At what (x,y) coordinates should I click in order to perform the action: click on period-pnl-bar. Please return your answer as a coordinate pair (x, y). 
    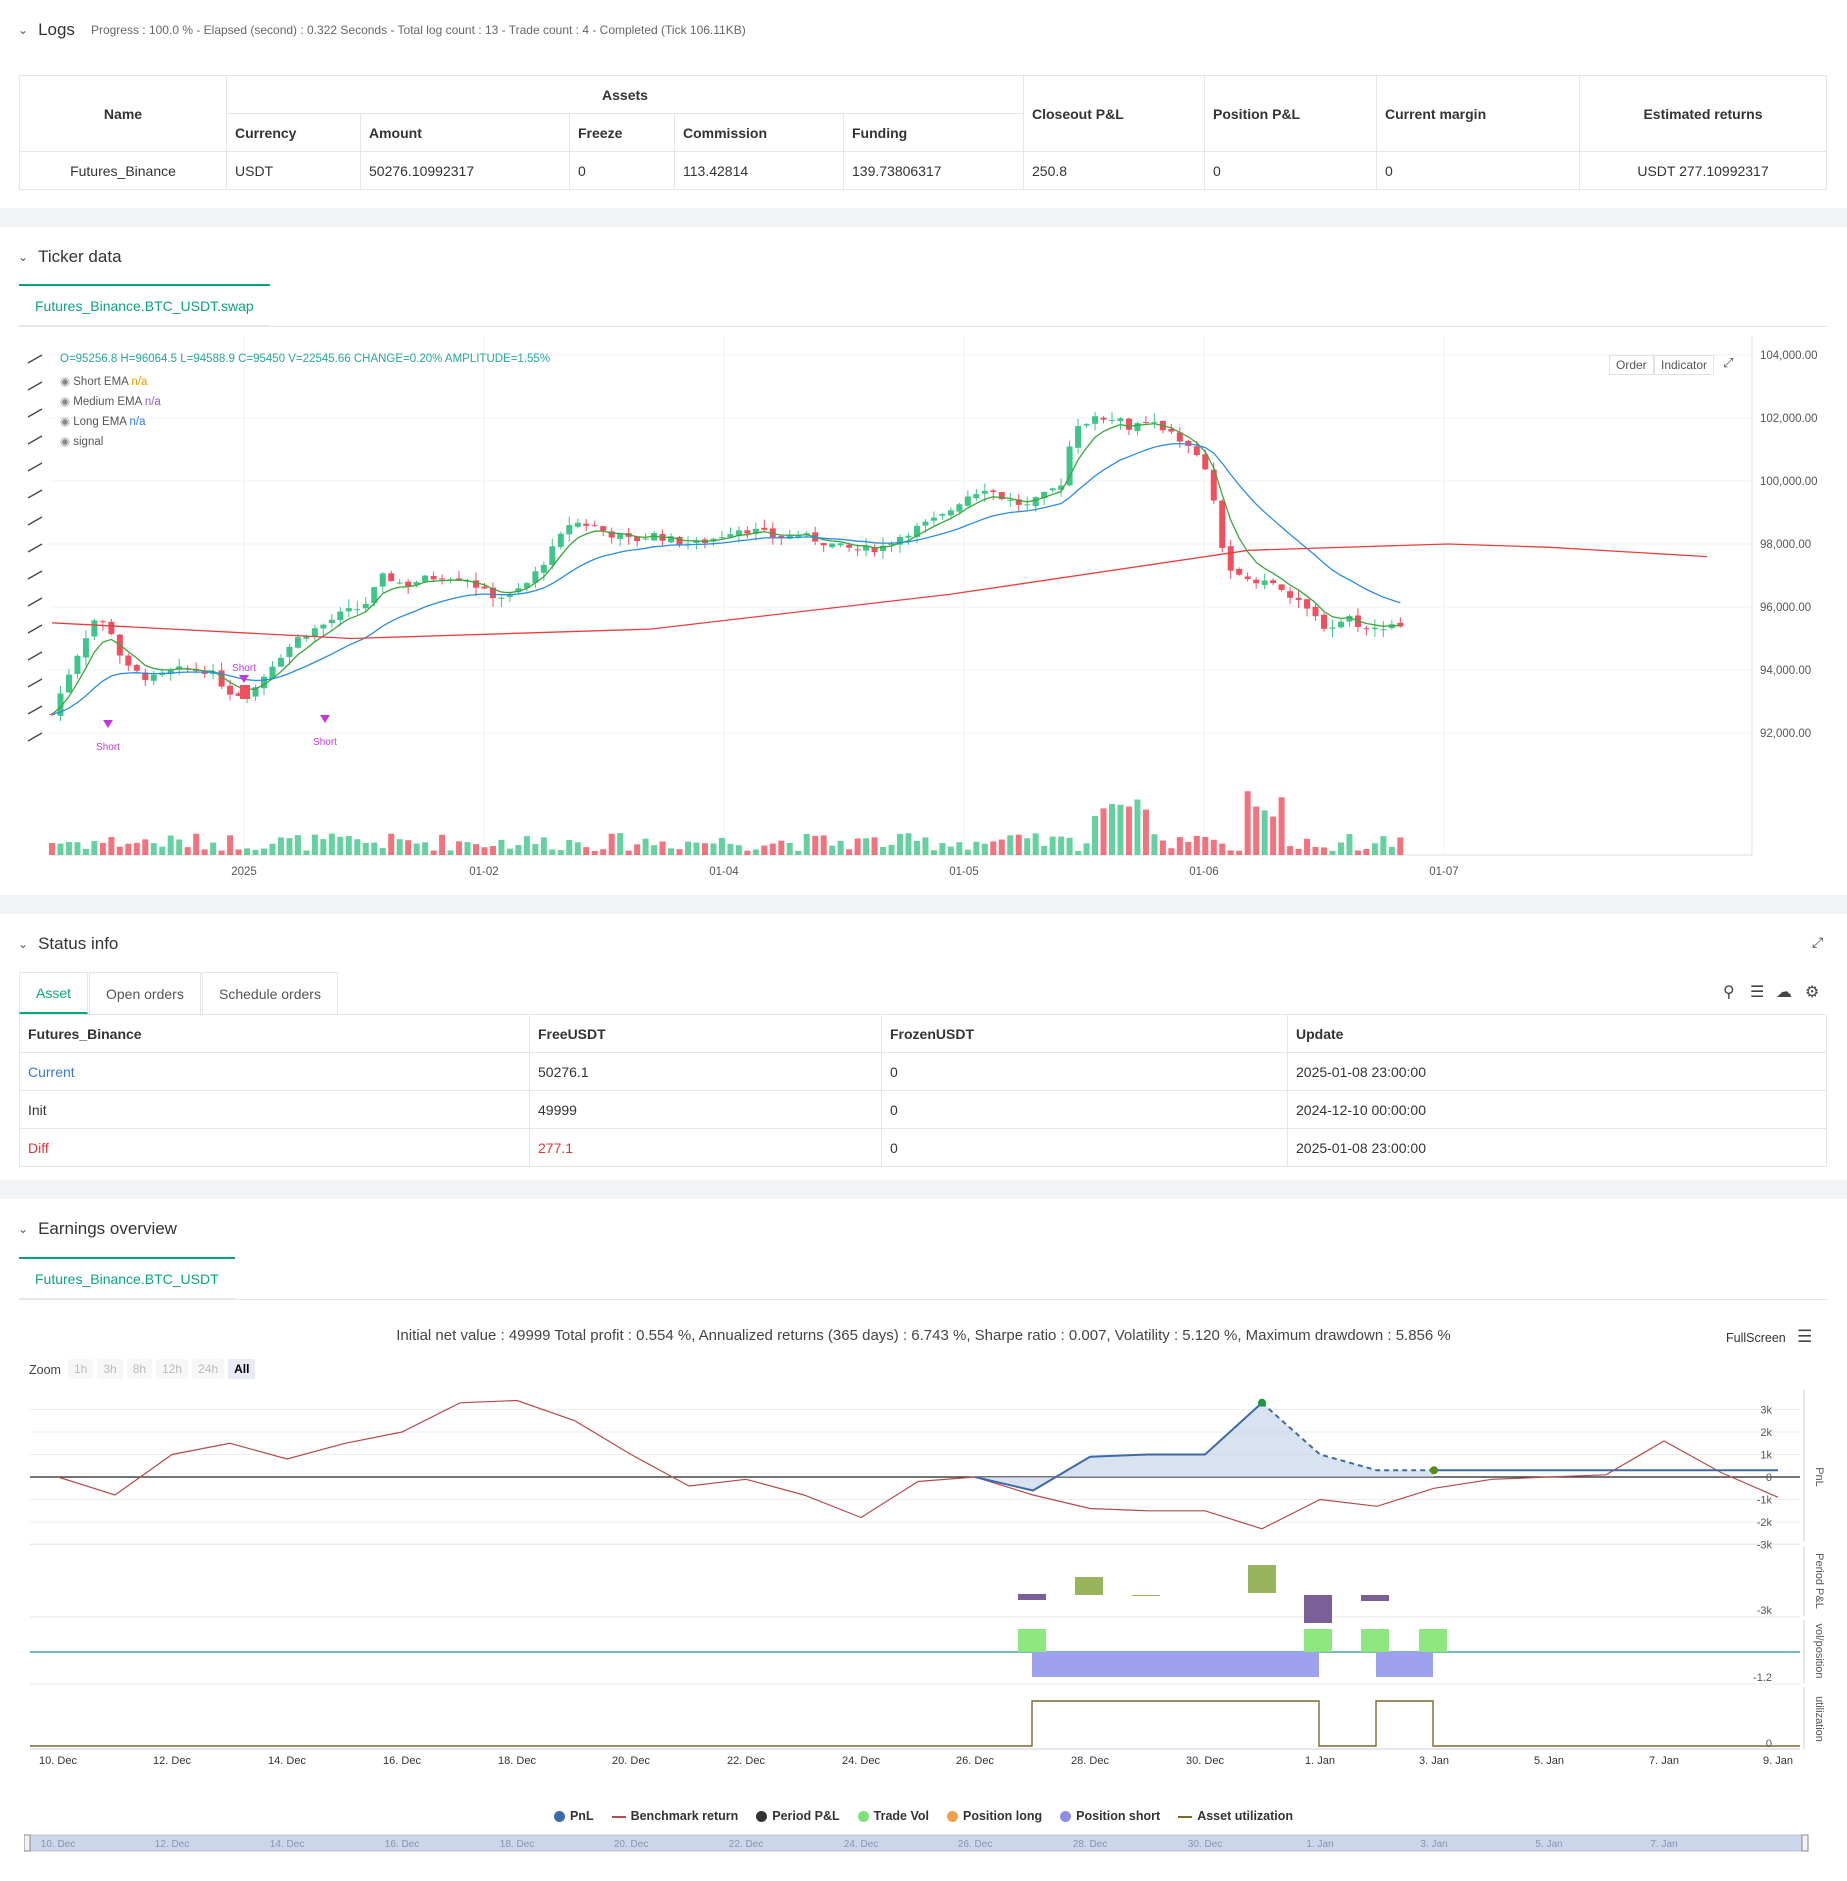
    Looking at the image, I should click on (1375, 1598).